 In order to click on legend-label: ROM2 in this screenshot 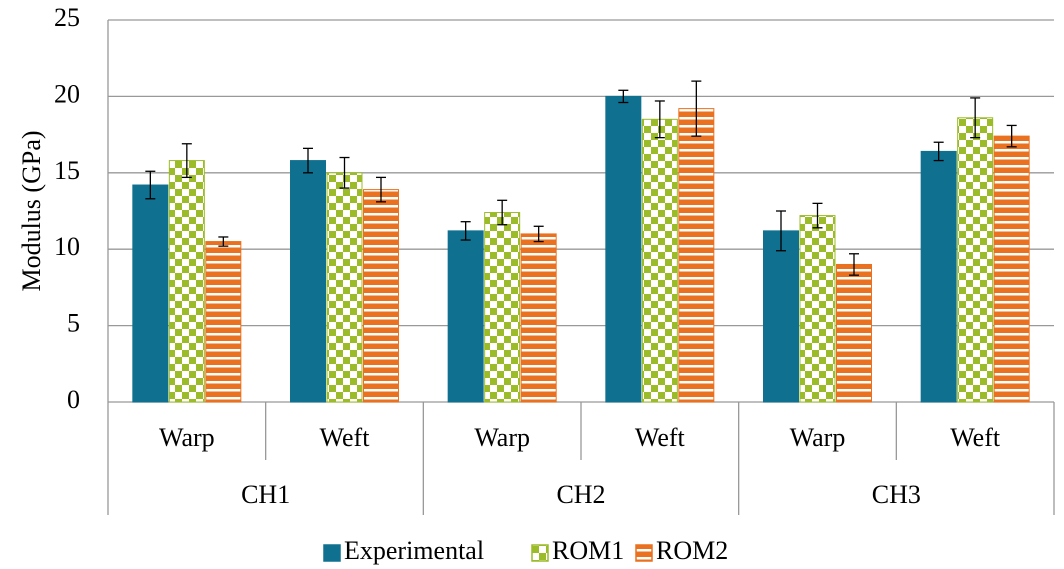, I will do `click(692, 550)`.